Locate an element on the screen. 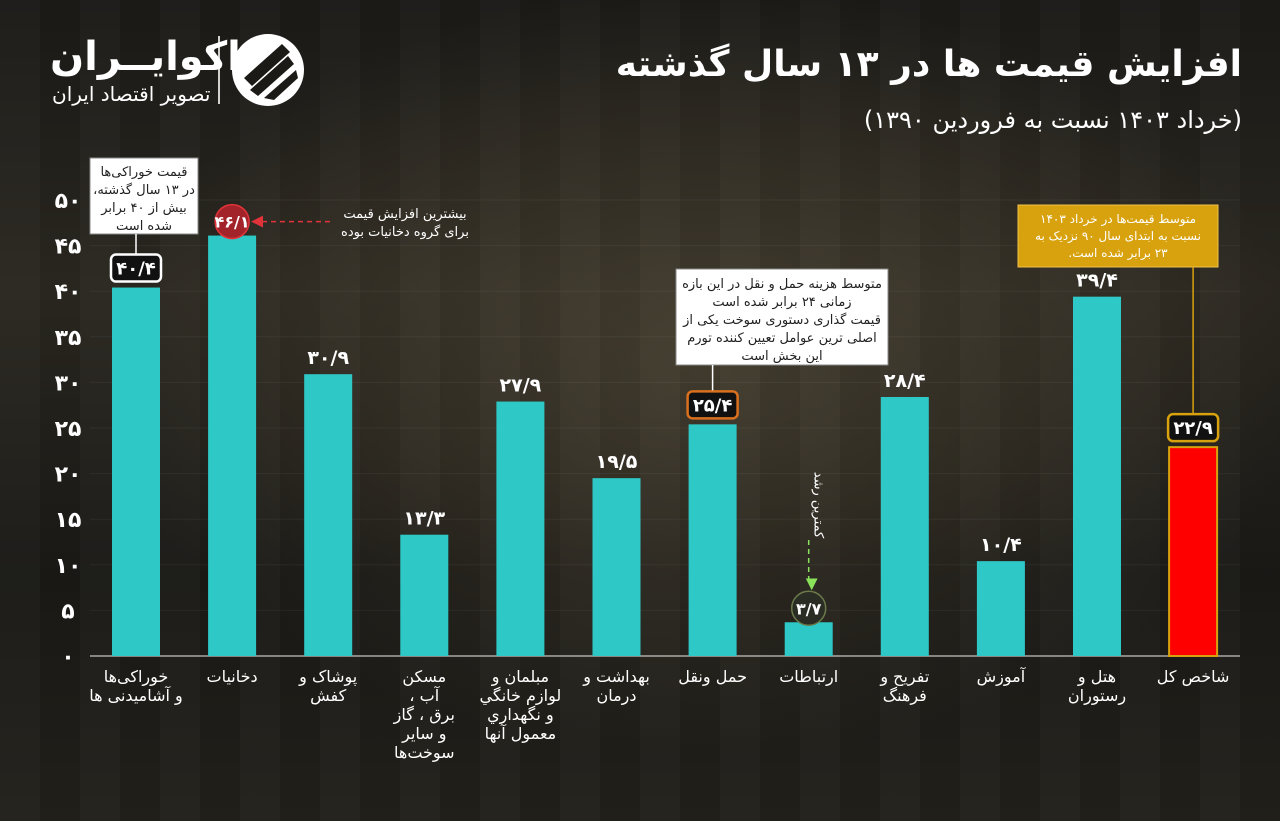 This screenshot has height=821, width=1280. annotation-transport: این بخش است is located at coordinates (781, 356).